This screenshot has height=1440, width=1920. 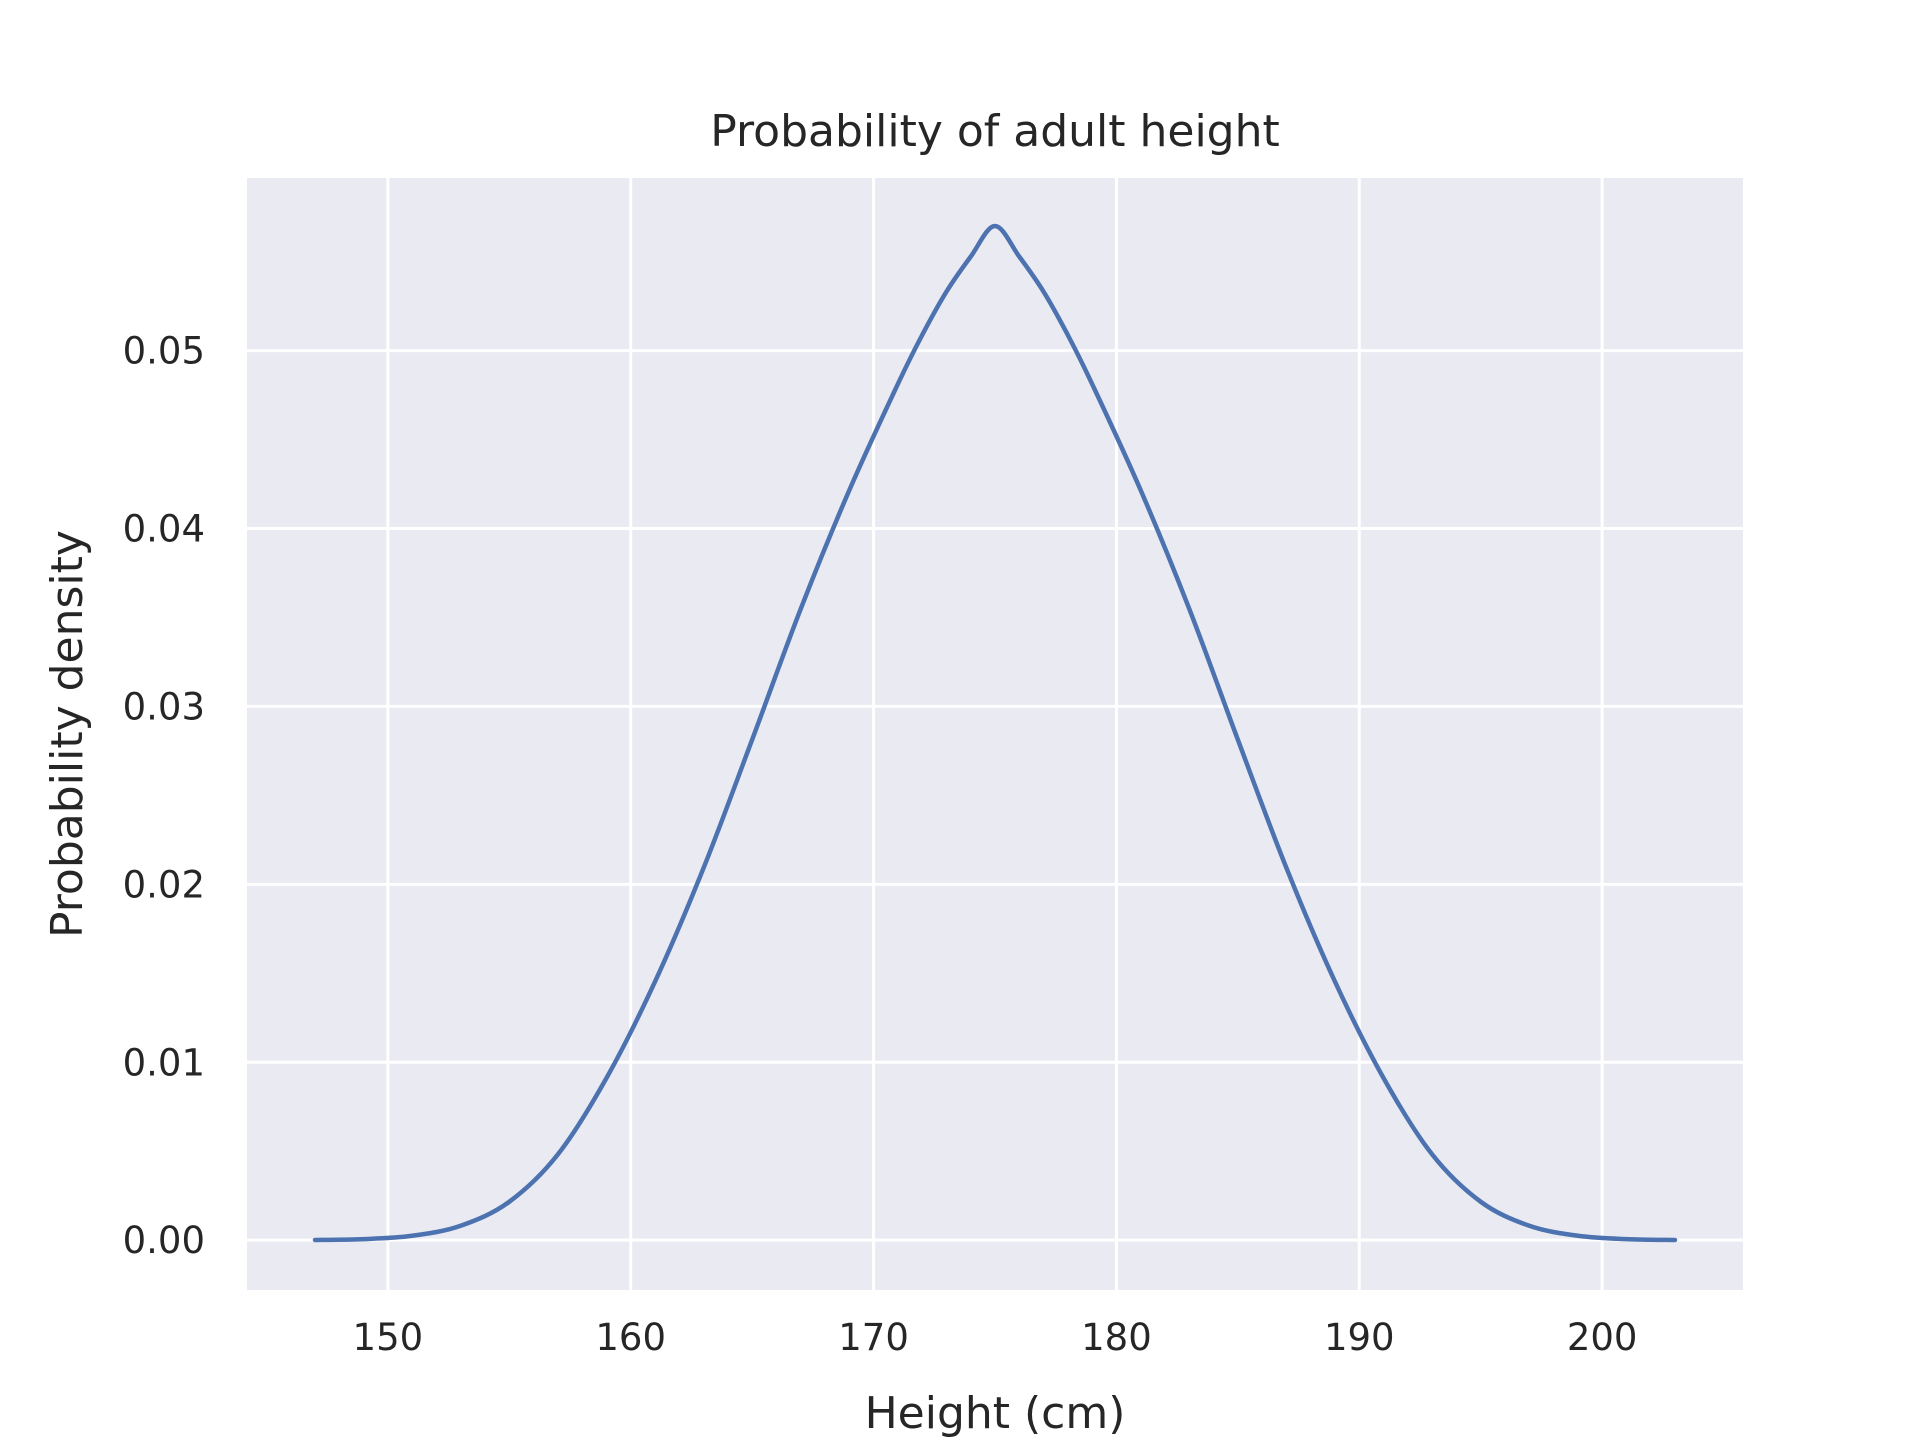 What do you see at coordinates (995, 1413) in the screenshot?
I see `x-axis-label: Height (cm)` at bounding box center [995, 1413].